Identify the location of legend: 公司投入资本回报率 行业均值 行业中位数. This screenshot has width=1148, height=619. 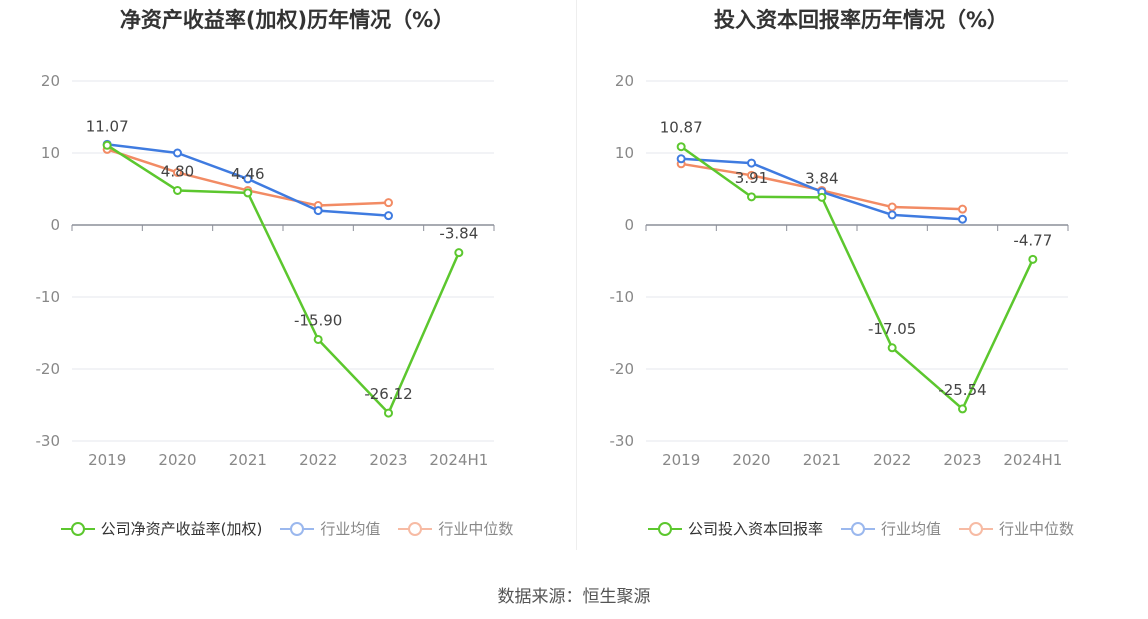
(861, 528).